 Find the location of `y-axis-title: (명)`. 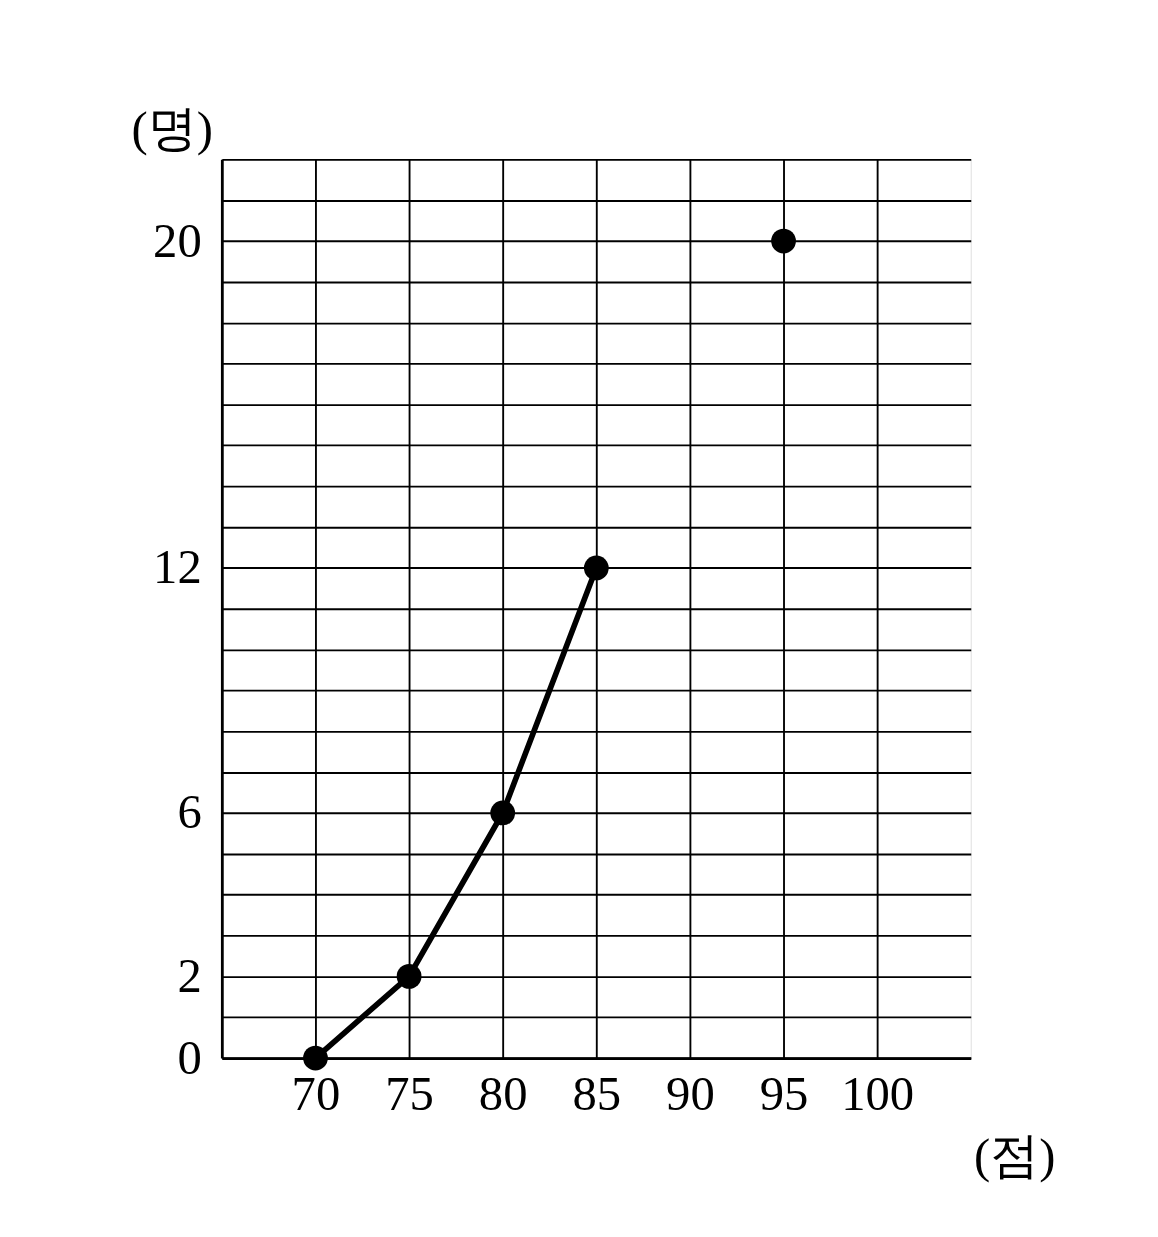

y-axis-title: (명) is located at coordinates (172, 128).